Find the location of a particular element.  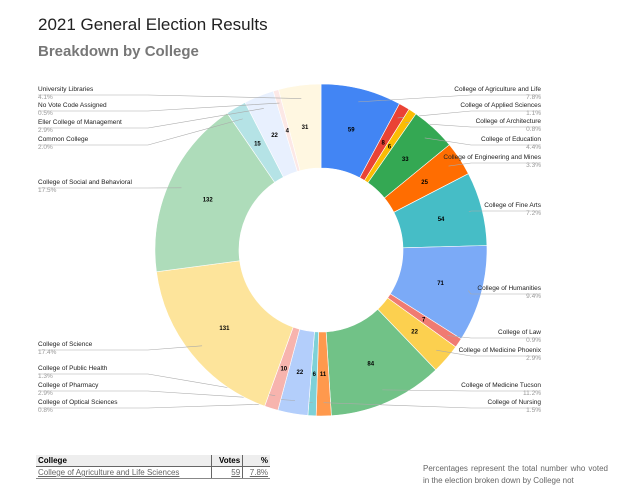

legend-name: College of Optical Sciences is located at coordinates (78, 402).